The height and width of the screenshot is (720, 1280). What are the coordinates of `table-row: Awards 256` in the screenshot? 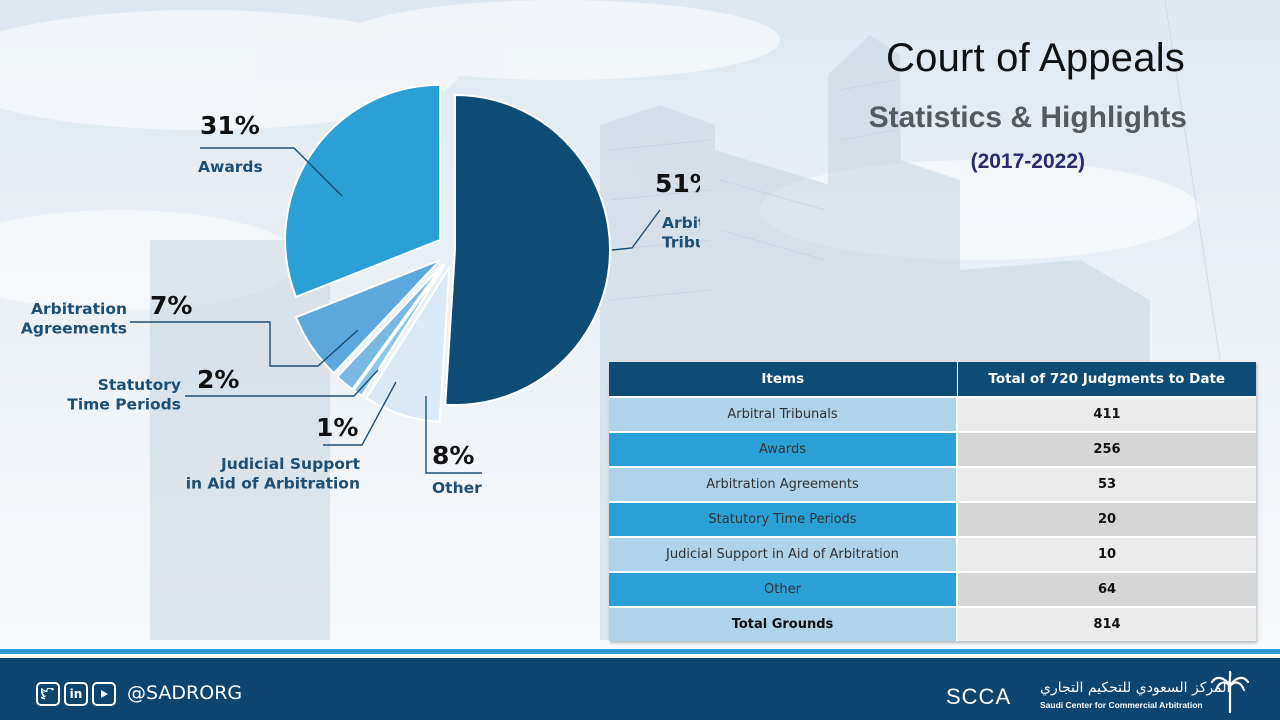 It's located at (932, 449).